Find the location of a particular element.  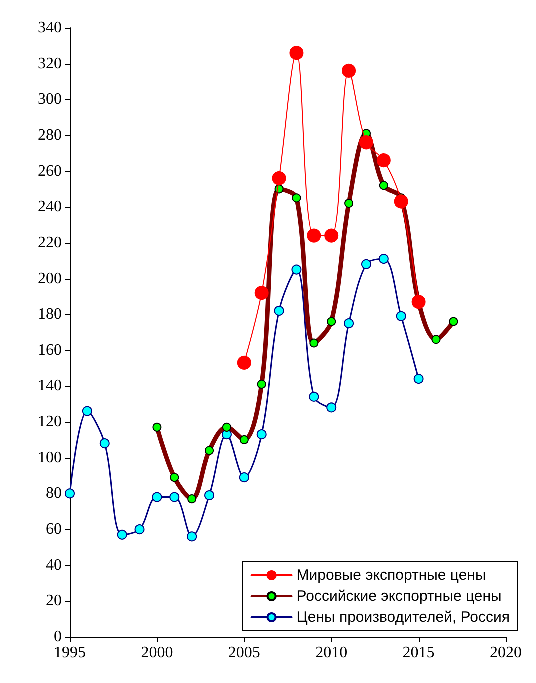

y-tick-label: 60 is located at coordinates (54, 529).